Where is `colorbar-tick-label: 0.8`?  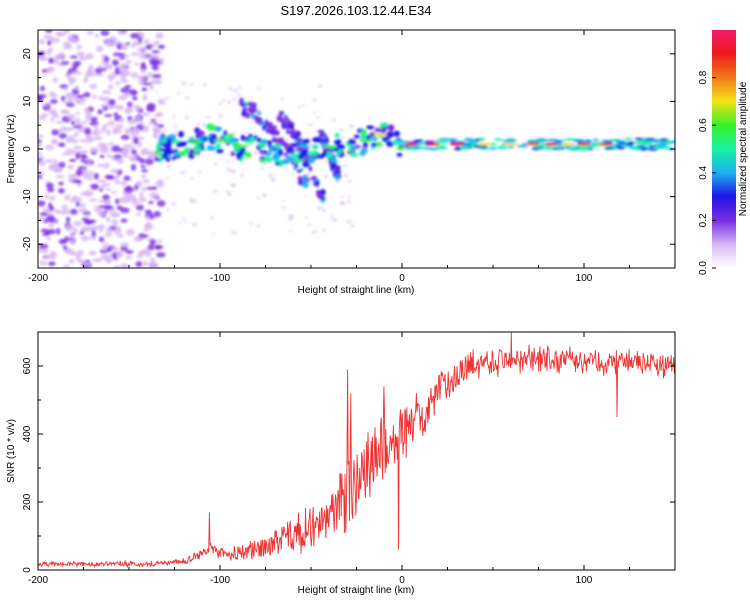
colorbar-tick-label: 0.8 is located at coordinates (703, 77).